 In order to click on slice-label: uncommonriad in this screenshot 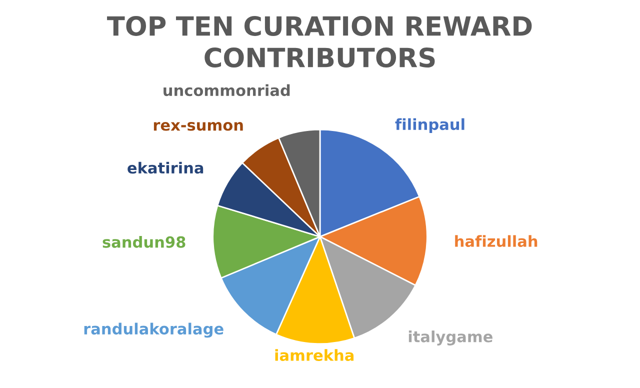, I will do `click(227, 90)`.